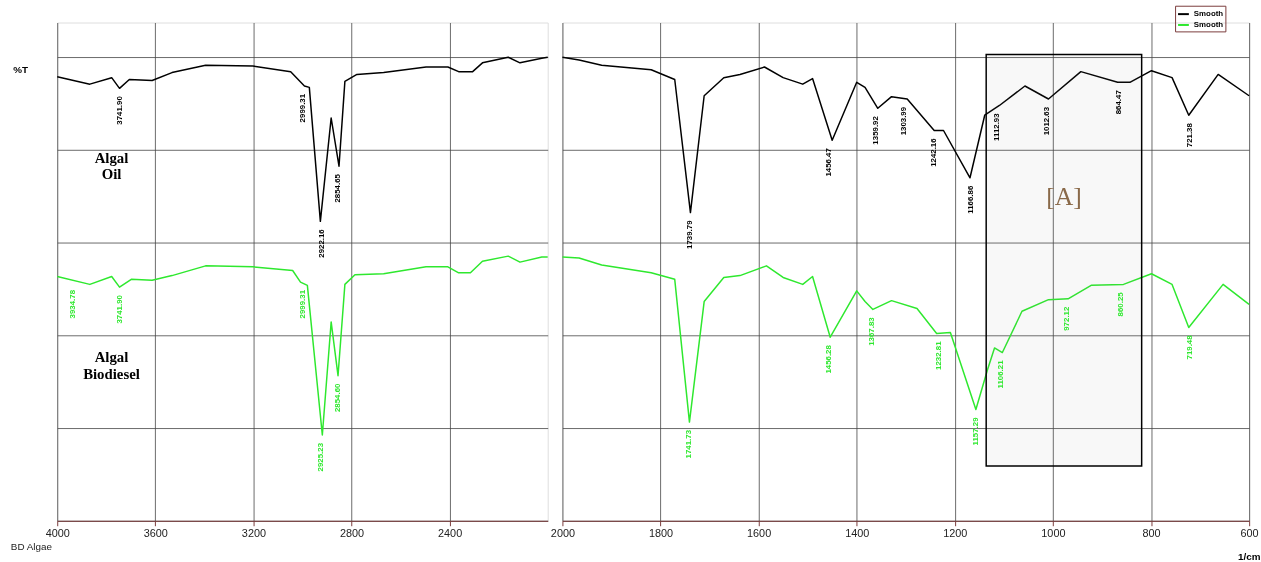 The image size is (1261, 562). Describe the element at coordinates (997, 126) in the screenshot. I see `annotation: 1112.93` at that location.